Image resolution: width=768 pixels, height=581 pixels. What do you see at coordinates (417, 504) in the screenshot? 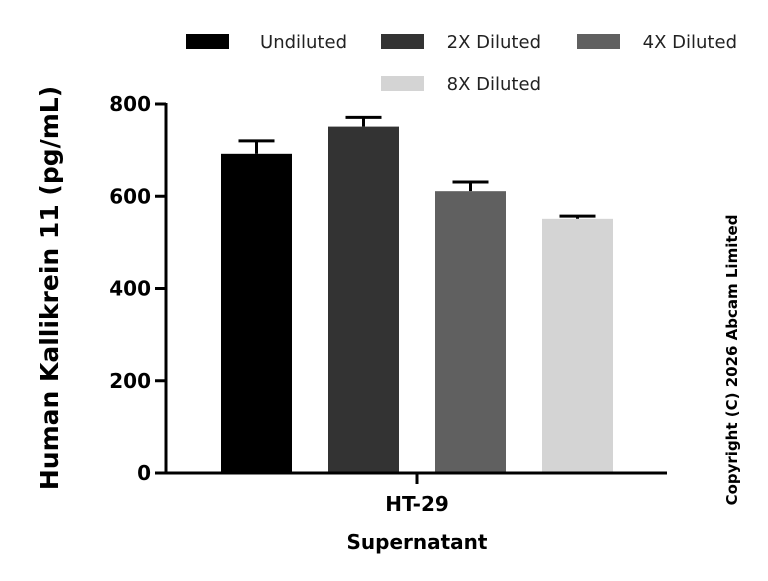
I see `x-category-label-line-1: HT-29` at bounding box center [417, 504].